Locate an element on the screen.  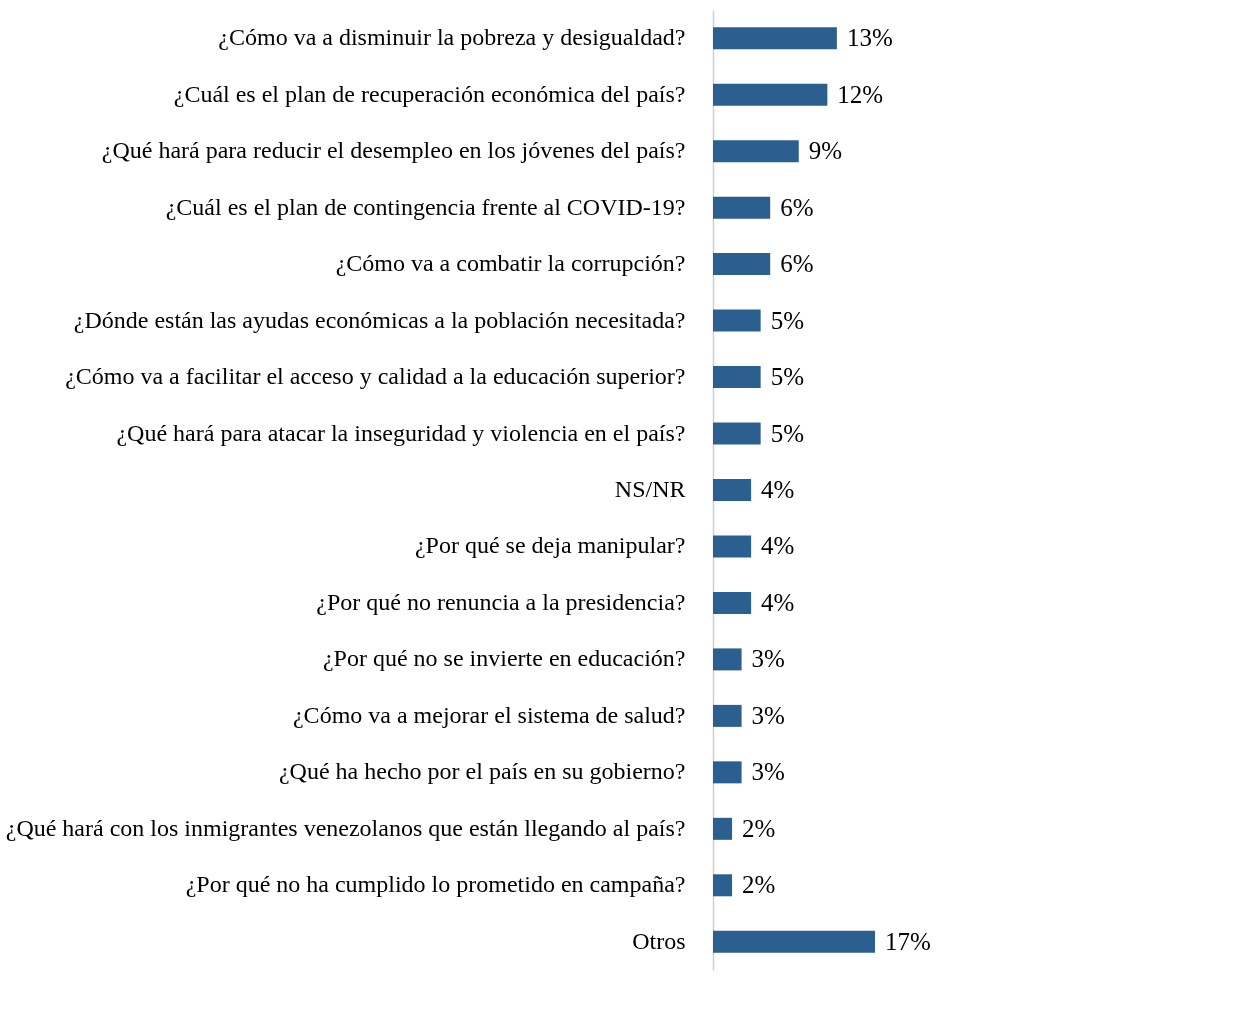
y-tick-label: ¿Por qué no se invierte en educación? is located at coordinates (504, 658).